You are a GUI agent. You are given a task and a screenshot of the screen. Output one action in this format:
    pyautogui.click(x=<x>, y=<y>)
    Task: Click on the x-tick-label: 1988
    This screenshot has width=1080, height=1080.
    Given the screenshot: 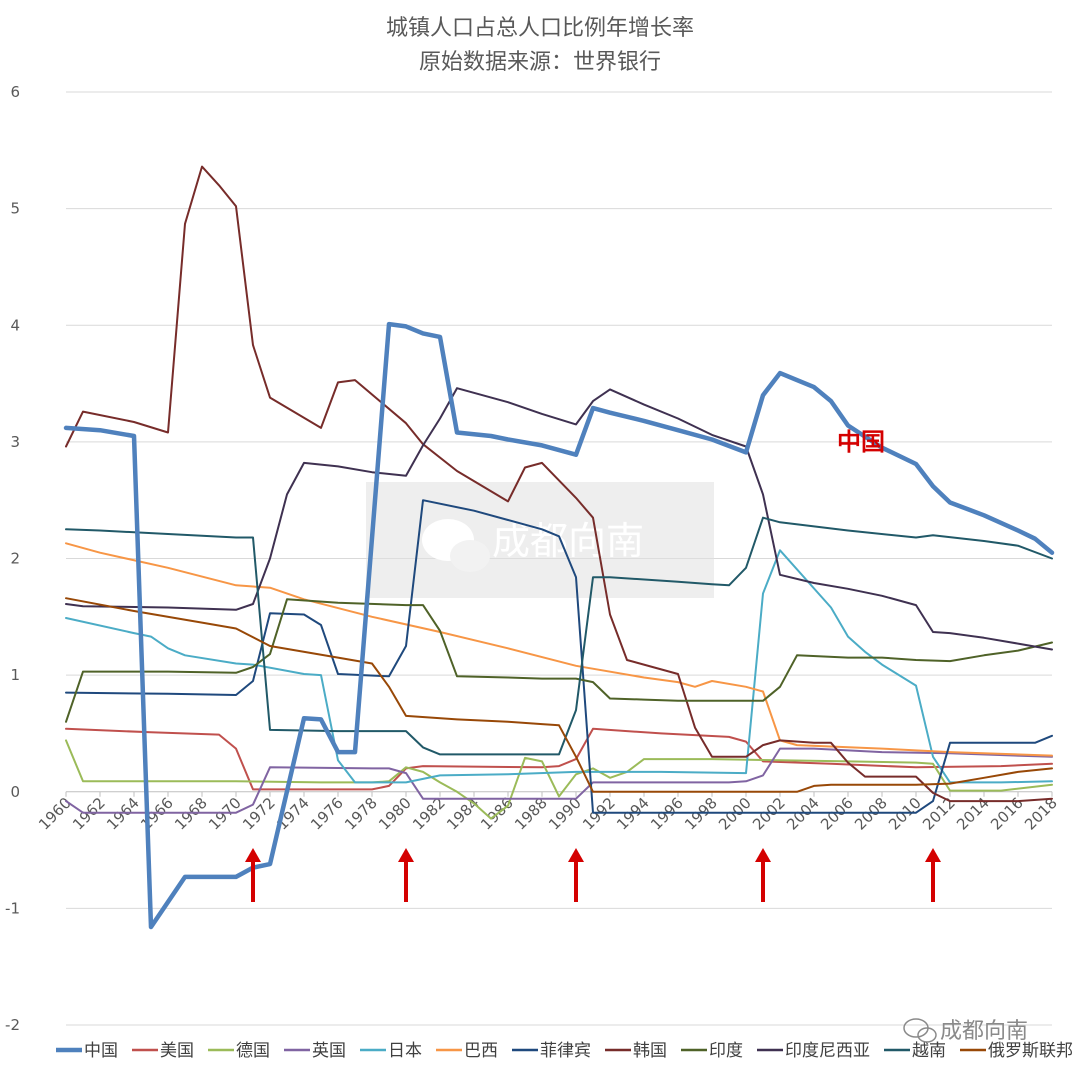 What is the action you would take?
    pyautogui.click(x=531, y=814)
    